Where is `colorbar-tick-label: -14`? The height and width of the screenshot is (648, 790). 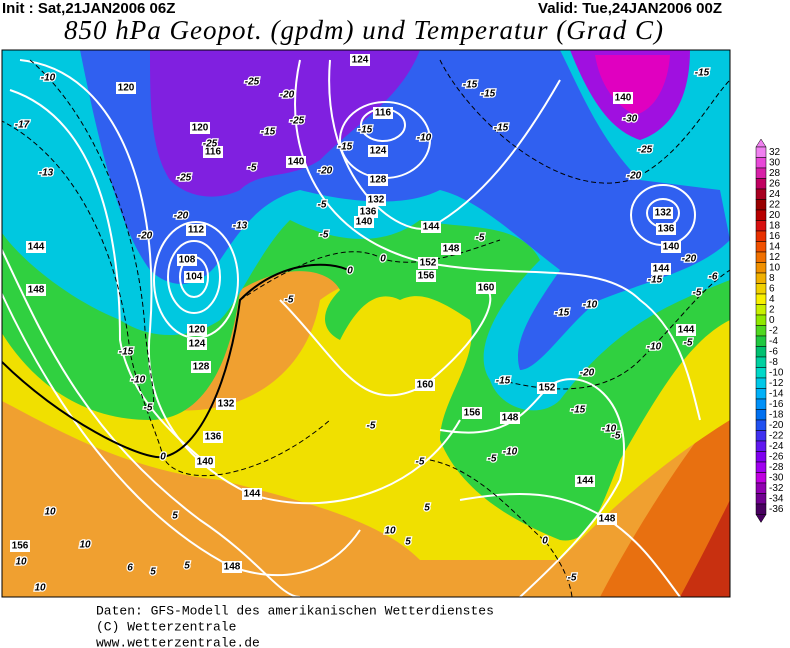 colorbar-tick-label: -14 is located at coordinates (776, 393).